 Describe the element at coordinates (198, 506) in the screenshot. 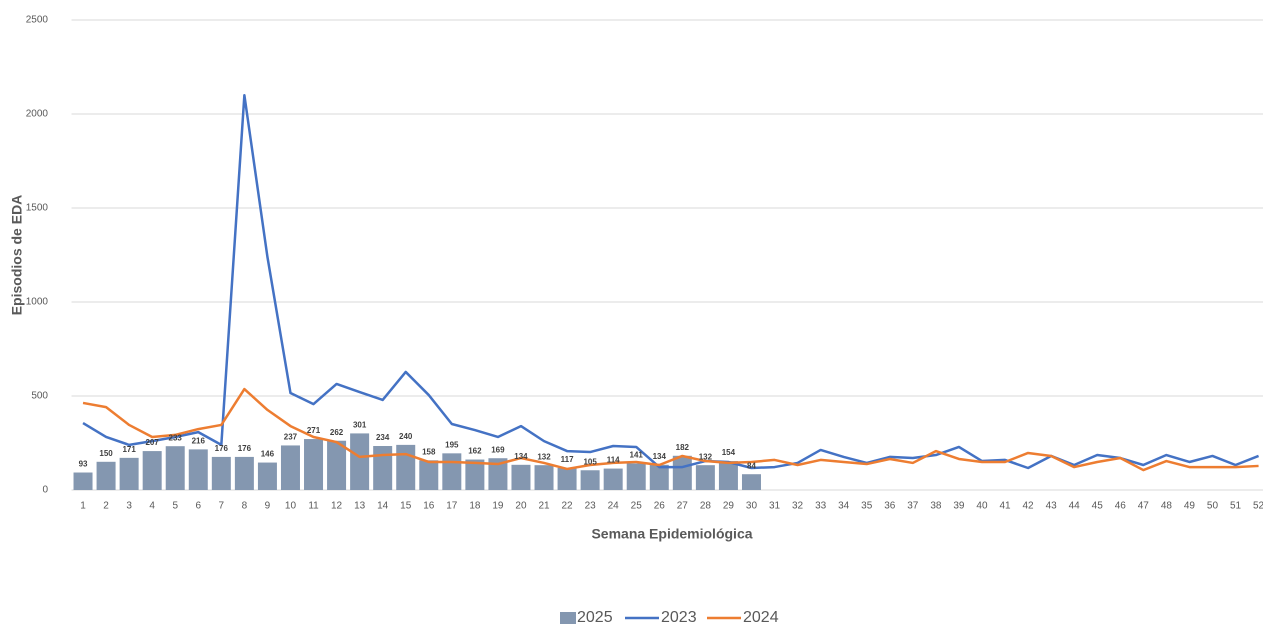

I see `x-tick-label: 6` at that location.